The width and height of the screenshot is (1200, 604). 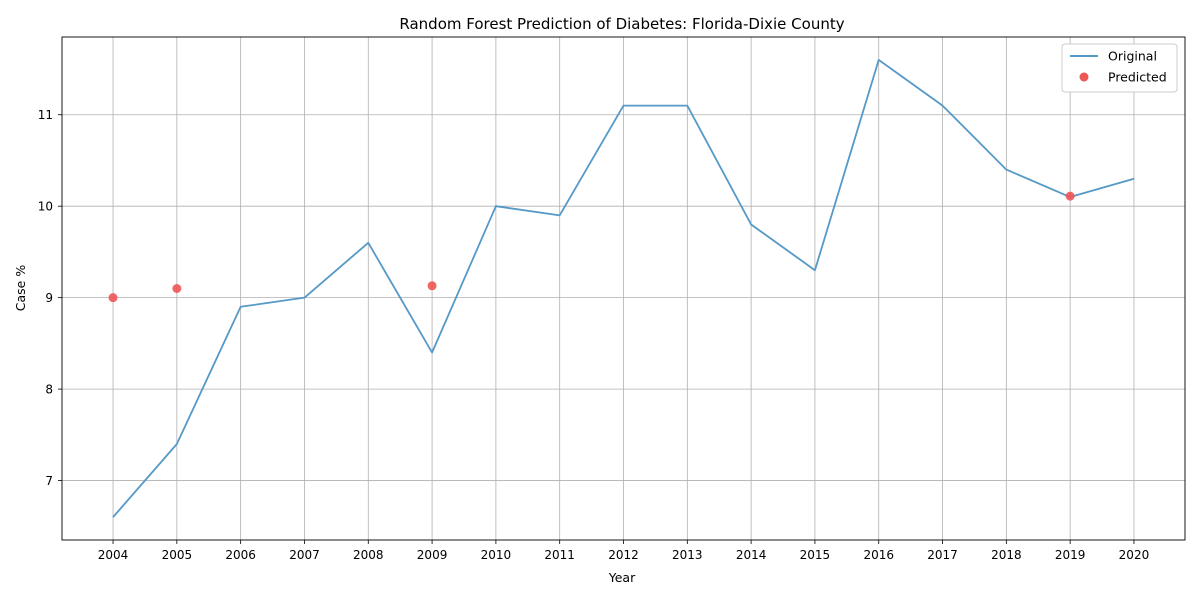 What do you see at coordinates (432, 555) in the screenshot?
I see `x-tick-label: 2009` at bounding box center [432, 555].